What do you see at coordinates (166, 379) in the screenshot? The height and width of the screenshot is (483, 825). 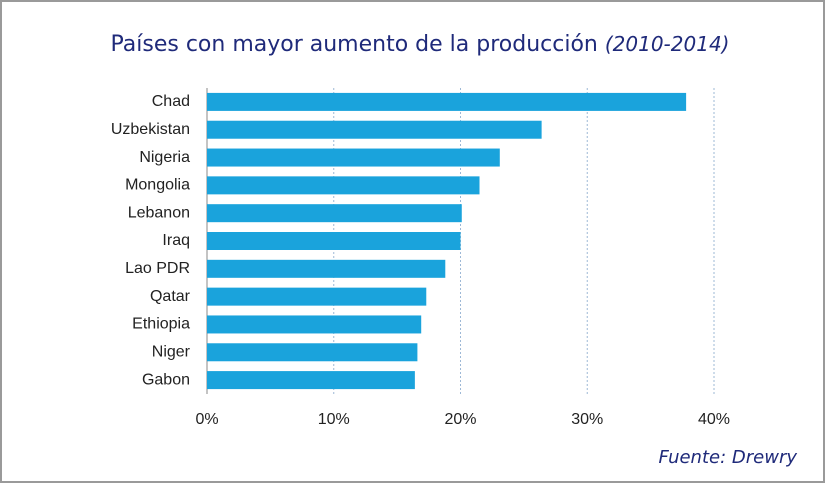 I see `y-tick-label: Gabon` at bounding box center [166, 379].